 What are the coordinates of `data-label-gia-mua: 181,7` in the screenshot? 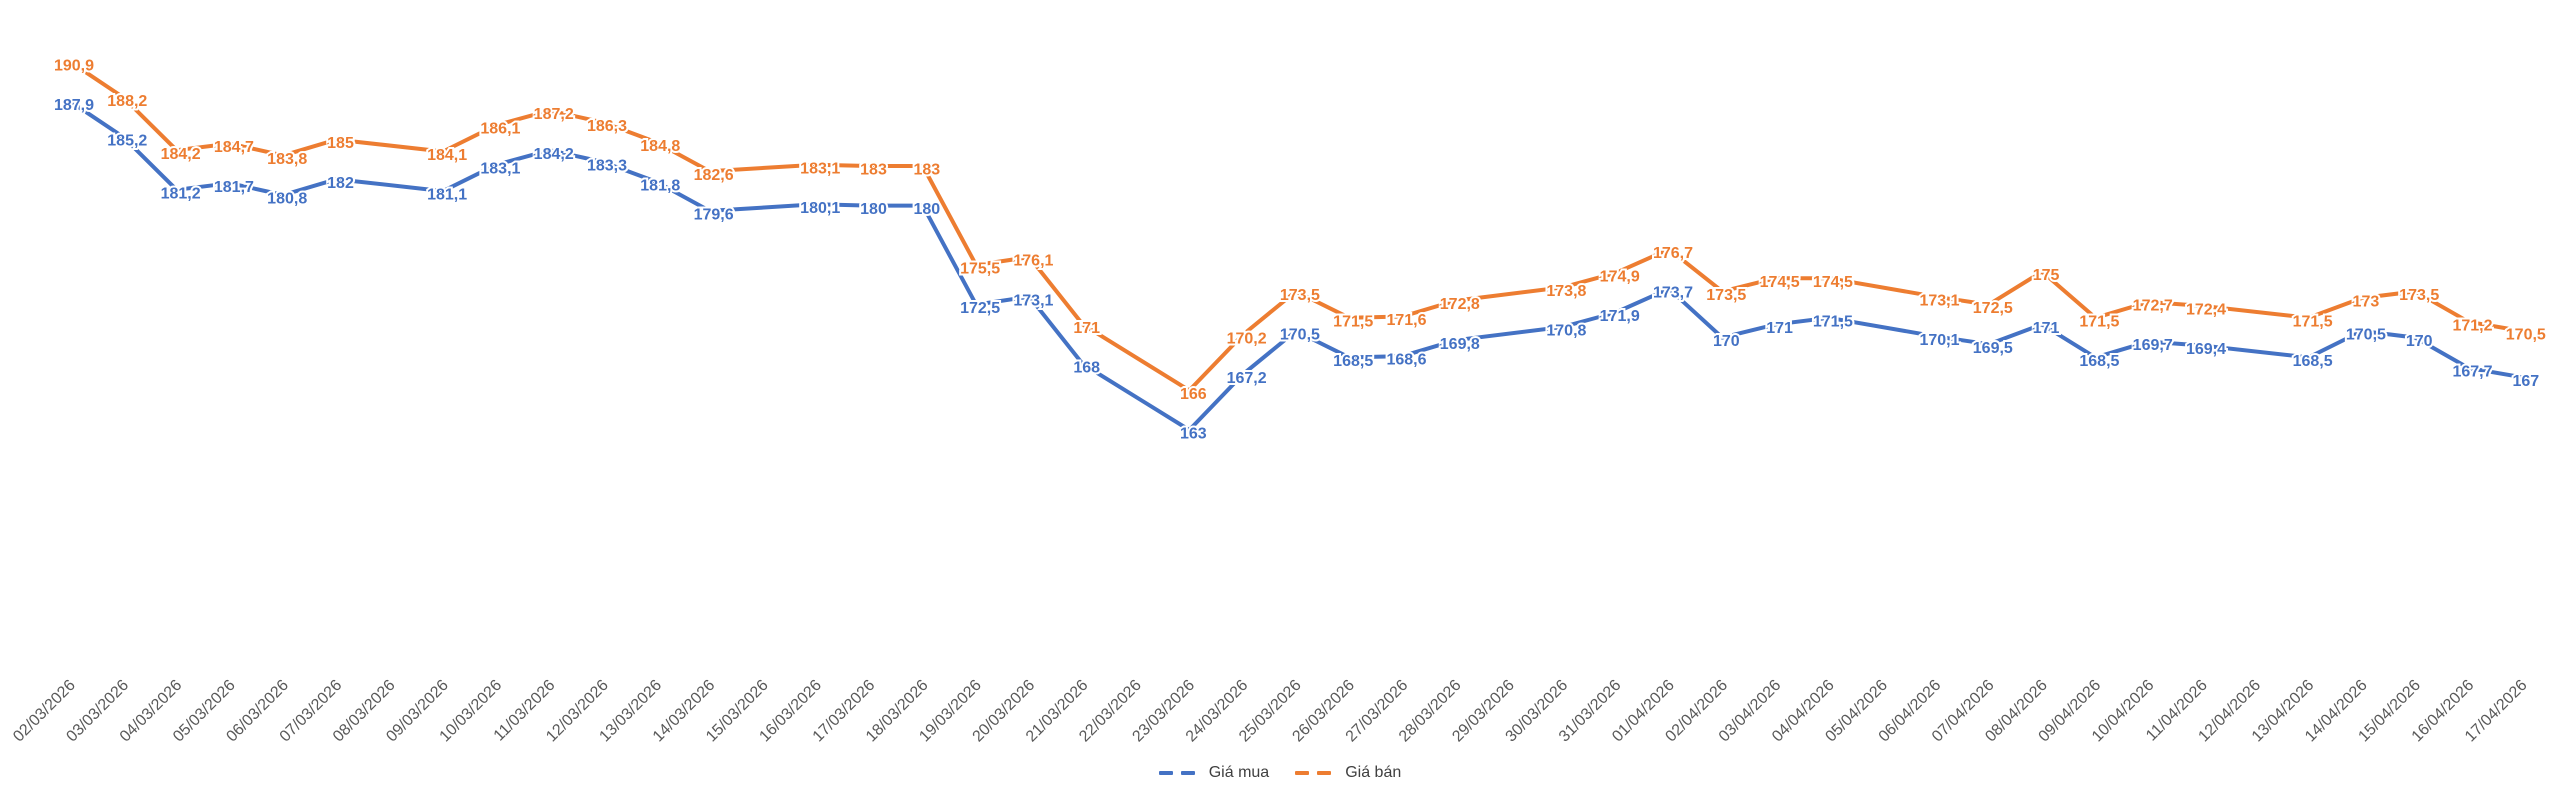 It's located at (234, 187).